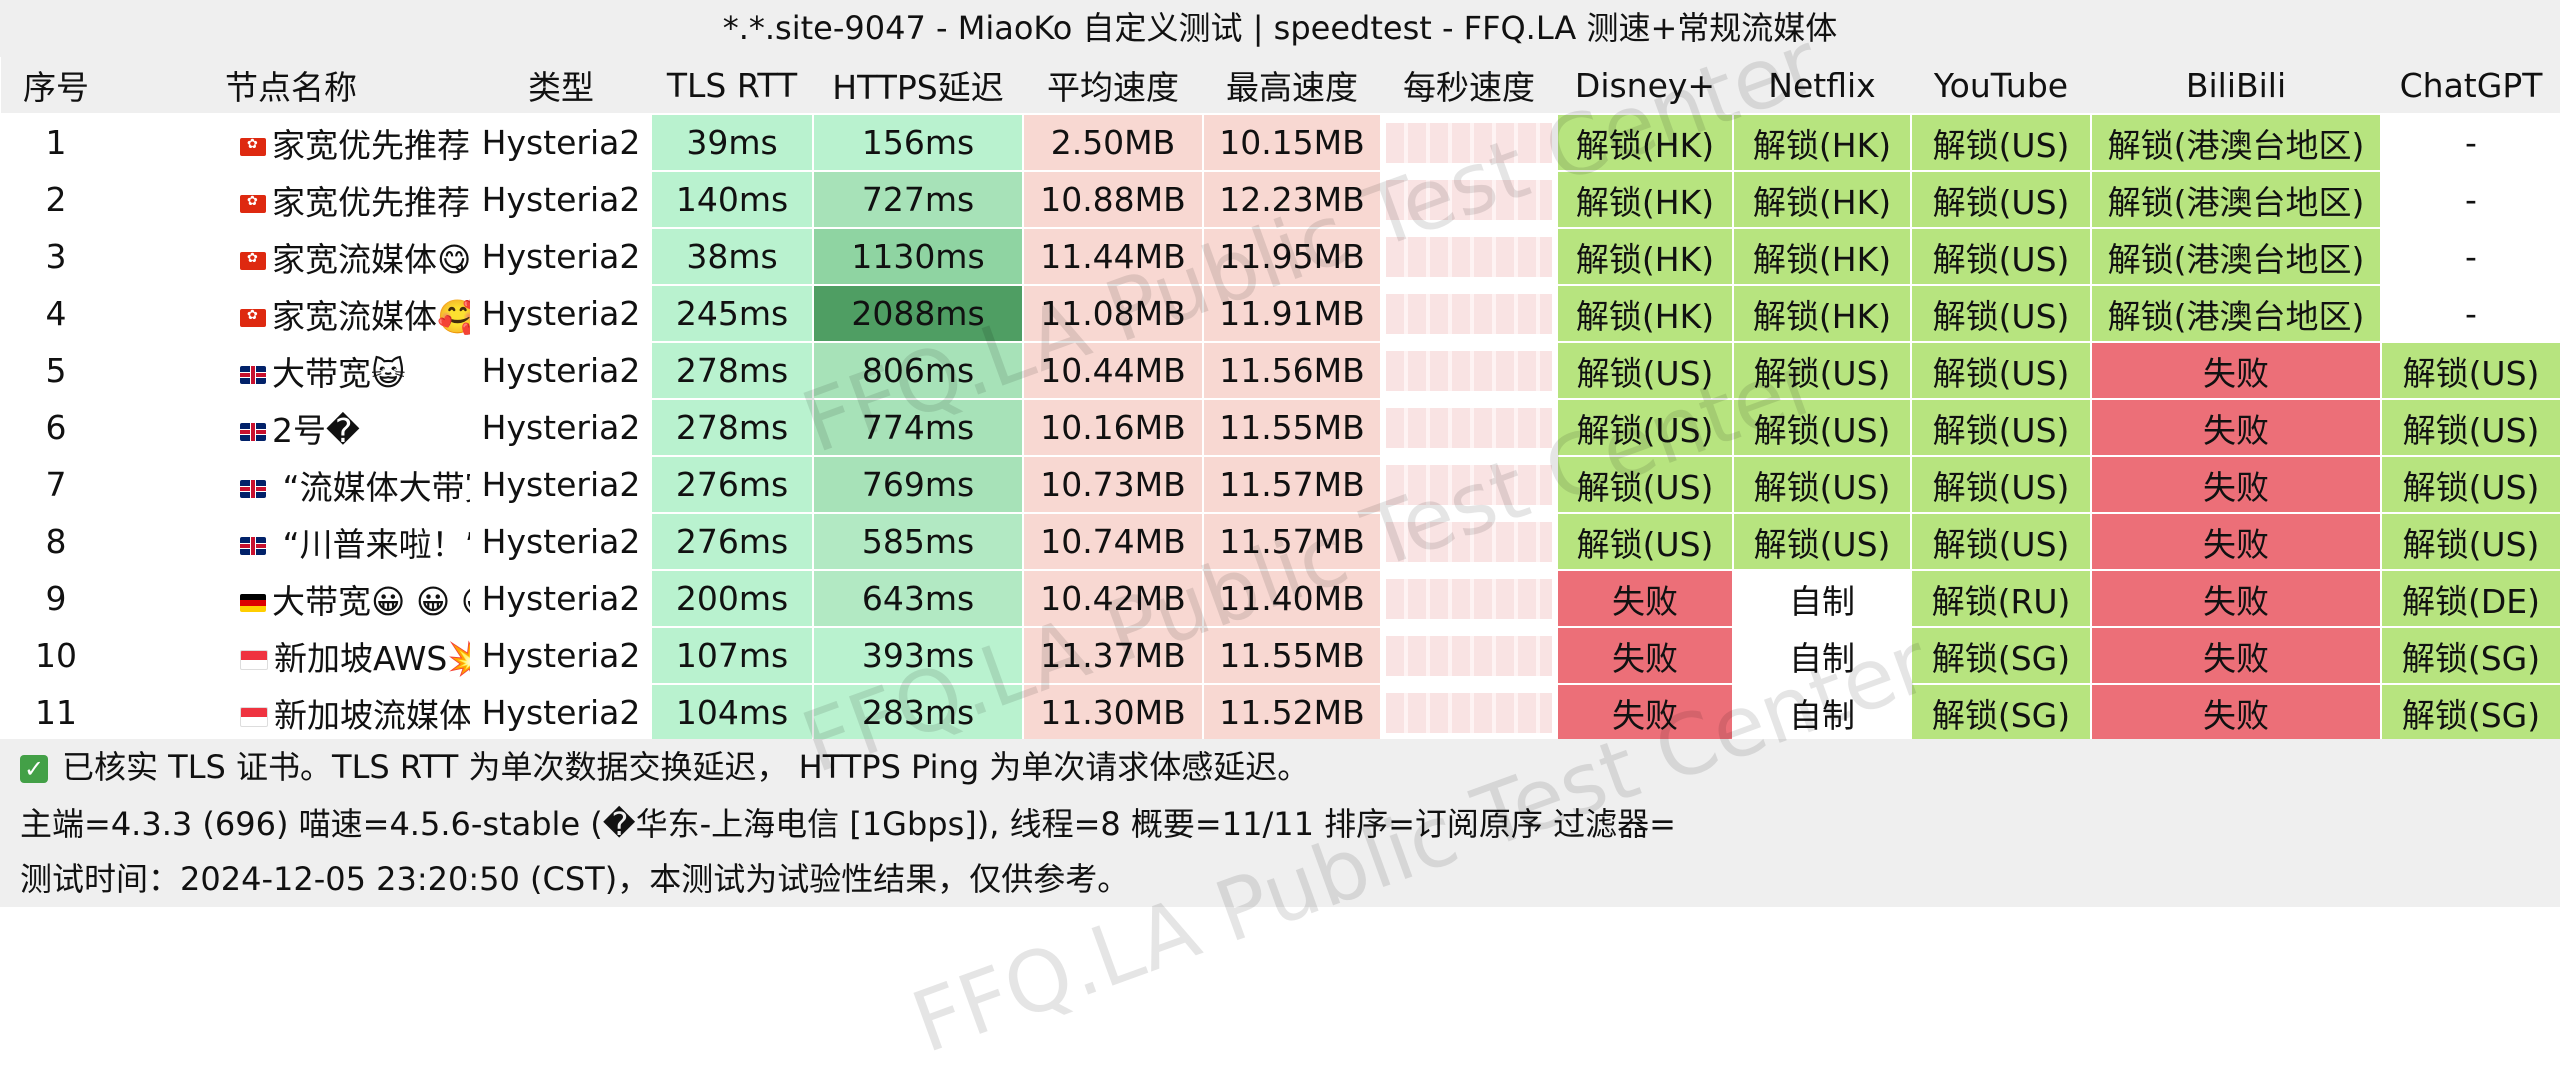 The height and width of the screenshot is (1072, 2560). What do you see at coordinates (918, 655) in the screenshot?
I see `cell-https-latency: 393ms` at bounding box center [918, 655].